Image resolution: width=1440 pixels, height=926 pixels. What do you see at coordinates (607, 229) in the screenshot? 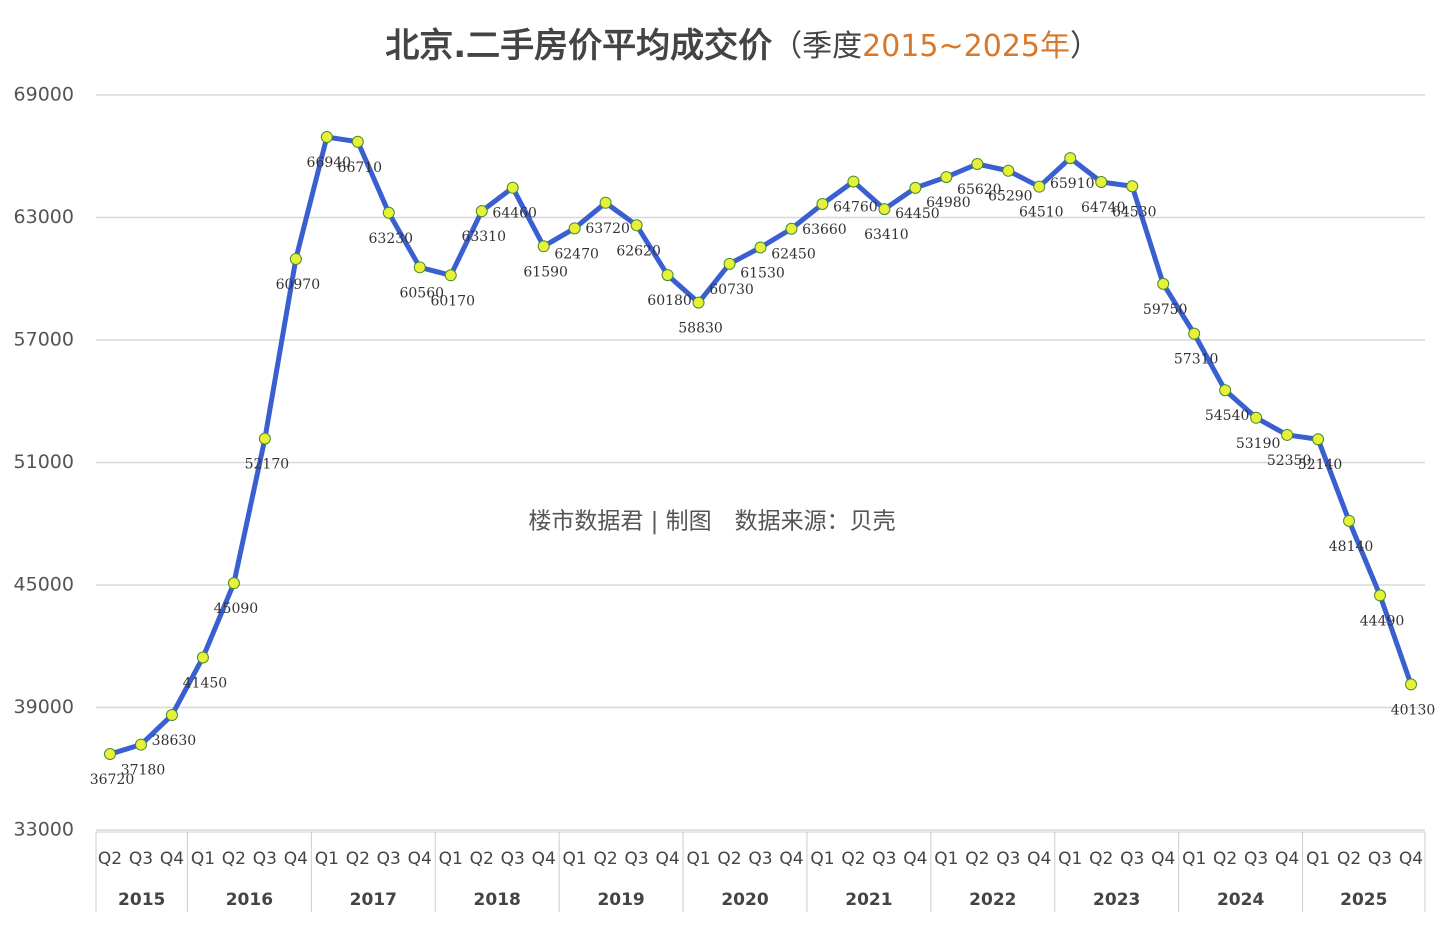
I see `value-label: 63720` at bounding box center [607, 229].